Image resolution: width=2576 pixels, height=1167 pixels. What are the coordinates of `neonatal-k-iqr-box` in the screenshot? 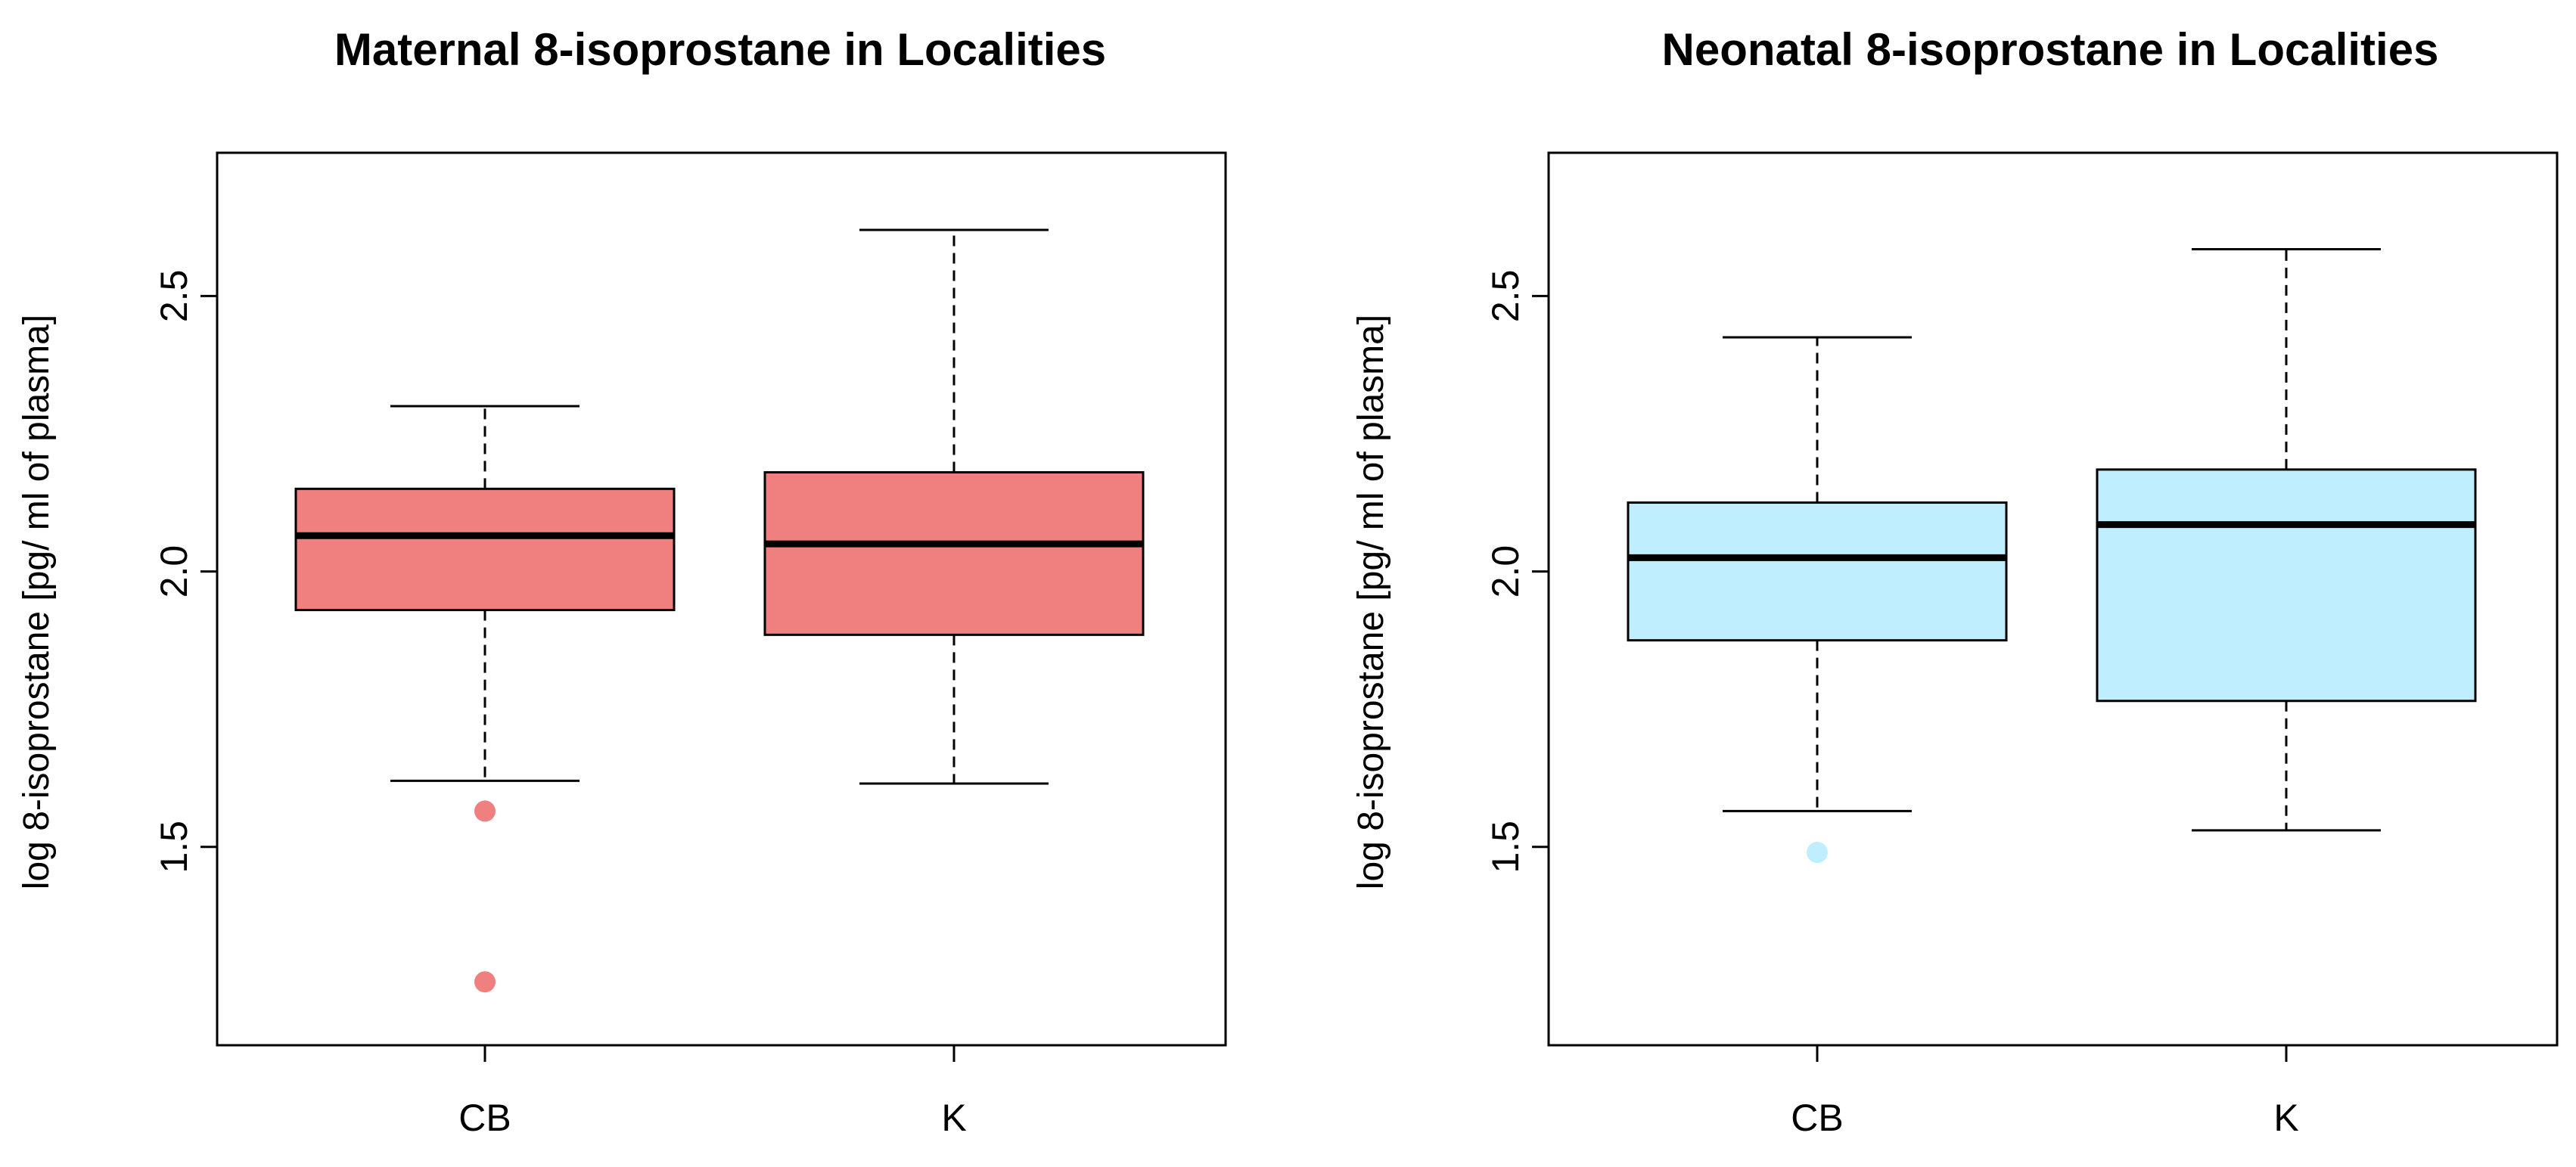 It's located at (2286, 585).